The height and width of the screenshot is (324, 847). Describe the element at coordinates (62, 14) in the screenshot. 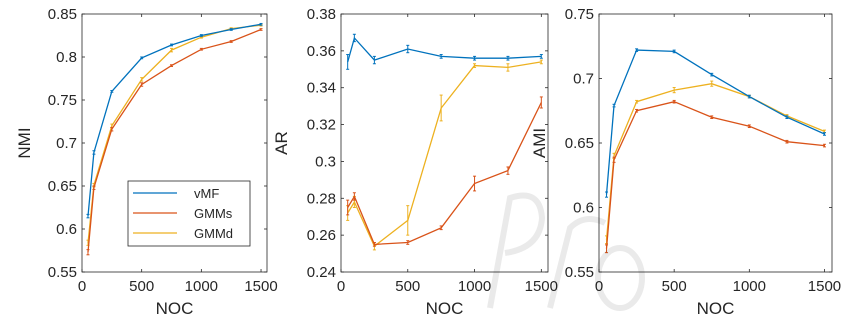

I see `y-tick-label: 0.85` at that location.